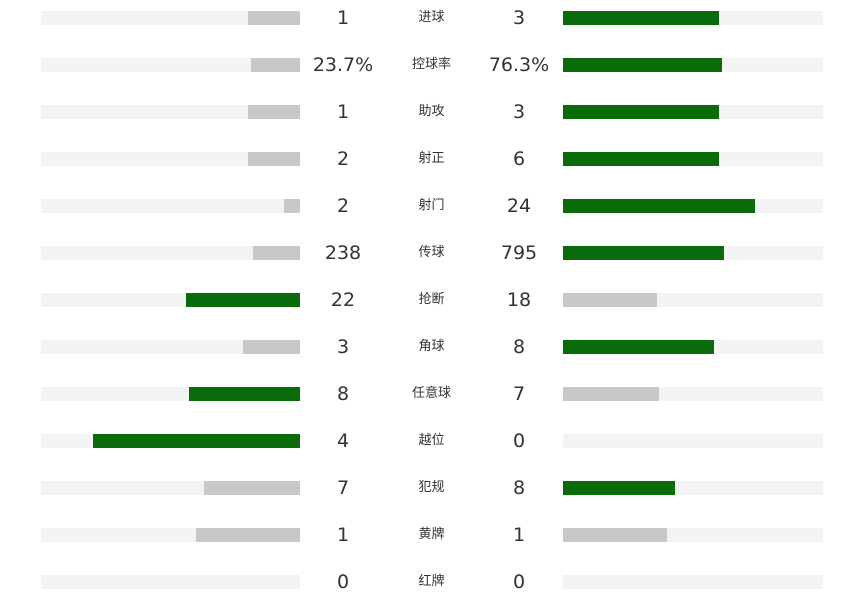  What do you see at coordinates (519, 394) in the screenshot?
I see `away-value: 7` at bounding box center [519, 394].